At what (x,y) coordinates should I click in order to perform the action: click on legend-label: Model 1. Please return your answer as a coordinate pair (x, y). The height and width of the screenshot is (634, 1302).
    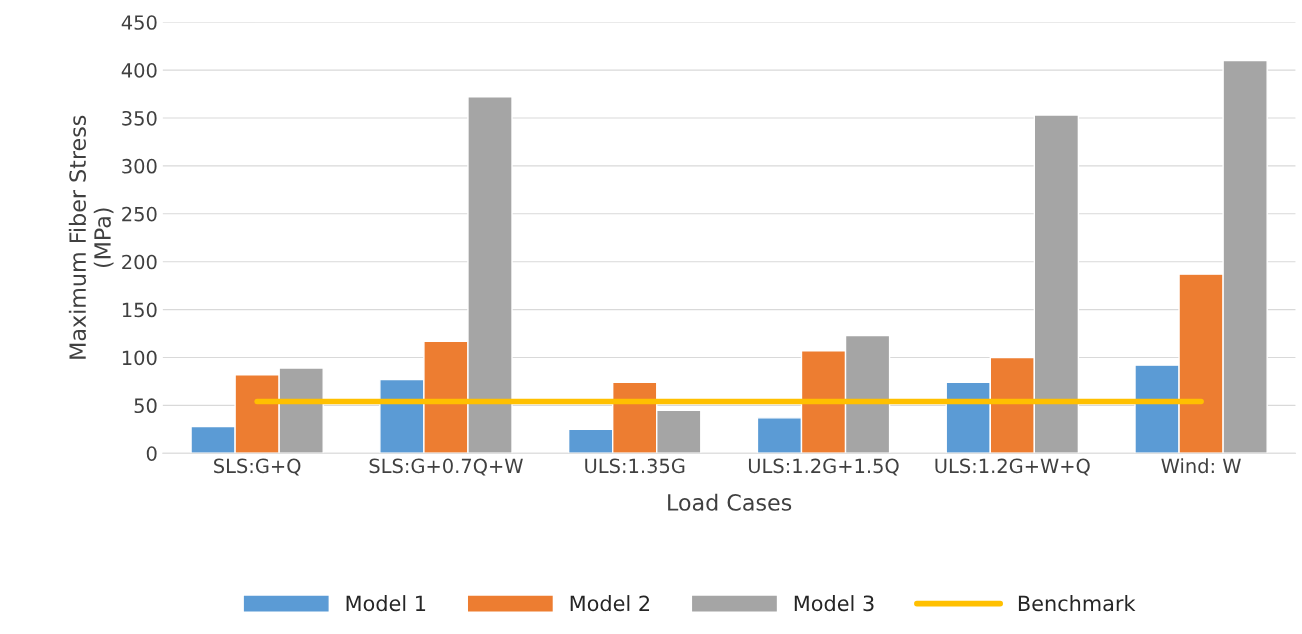
    Looking at the image, I should click on (386, 603).